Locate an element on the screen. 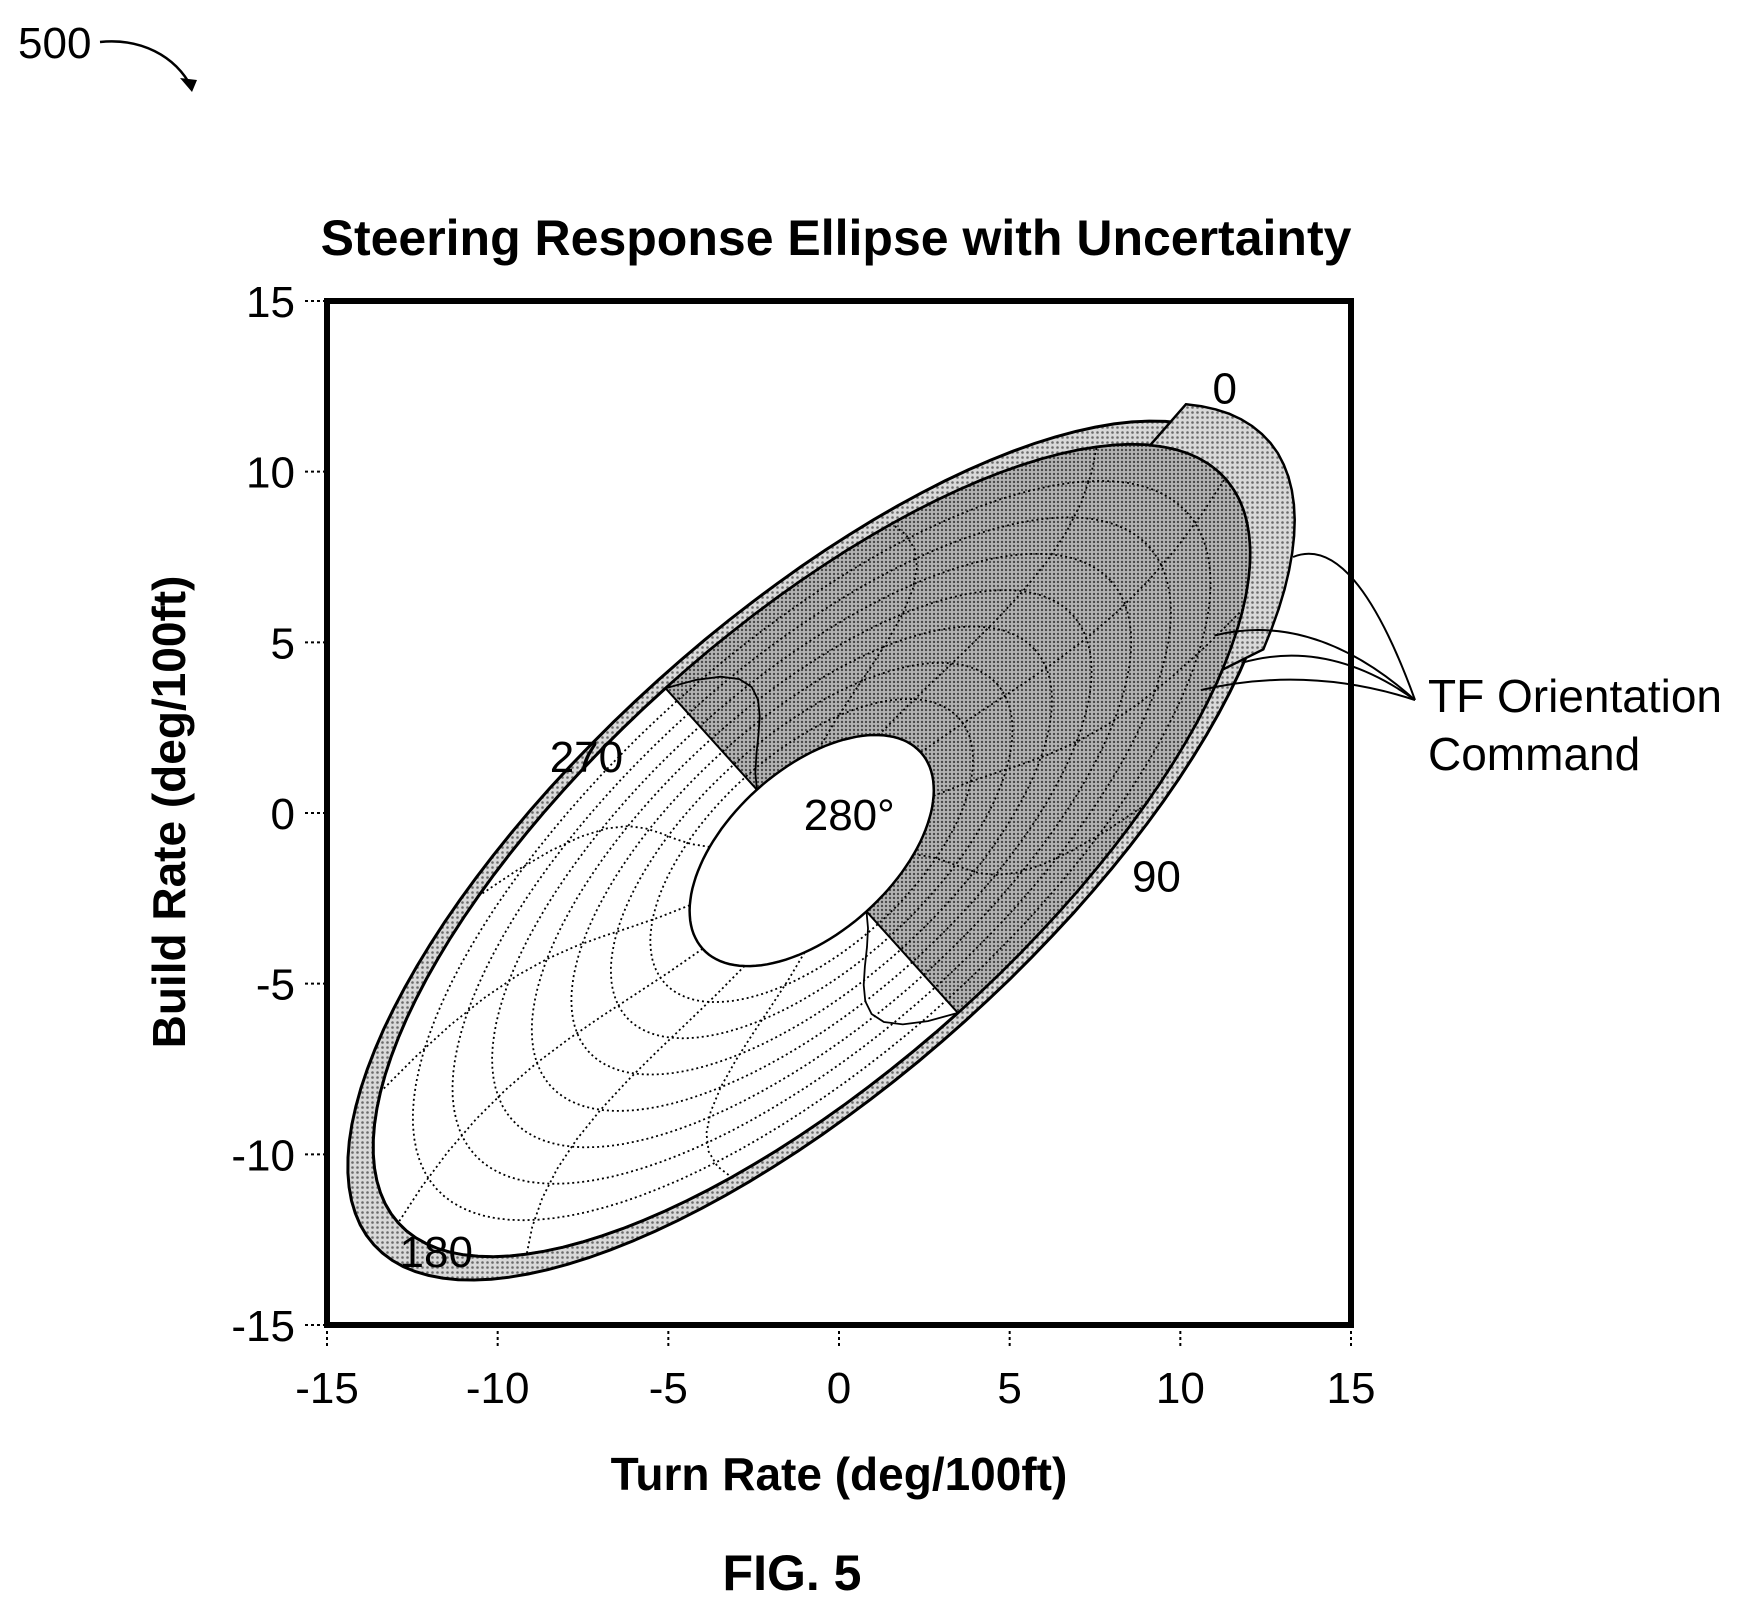  x-tick-label: -10 is located at coordinates (498, 1388).